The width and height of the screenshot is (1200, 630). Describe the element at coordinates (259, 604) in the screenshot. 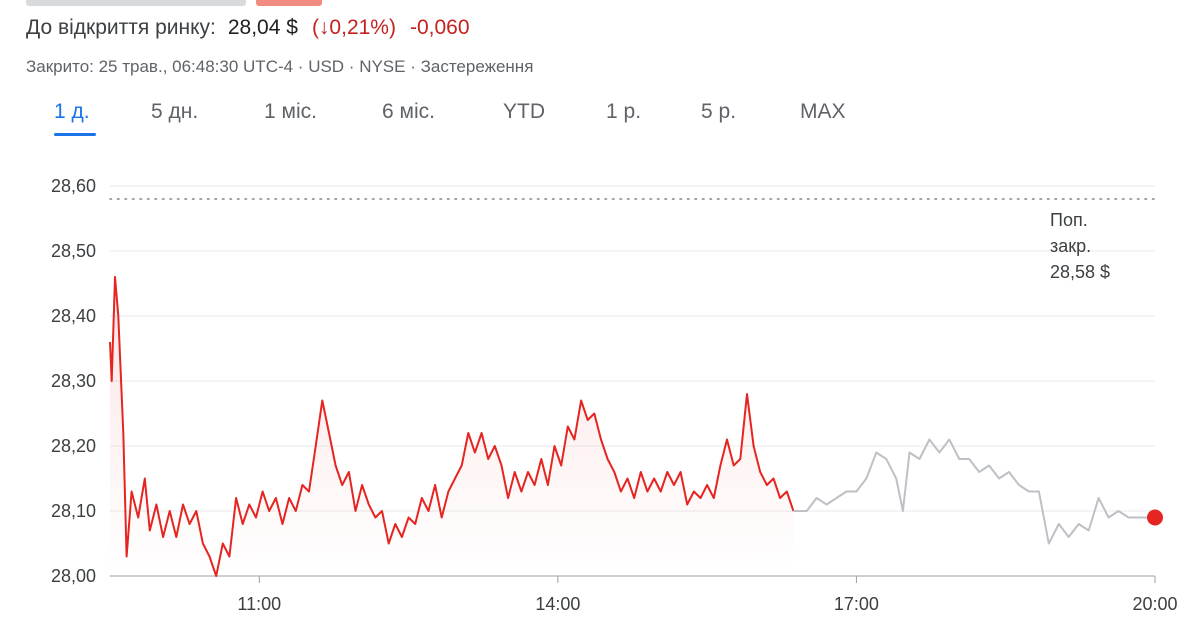

I see `x-tick-label: 11:00` at that location.